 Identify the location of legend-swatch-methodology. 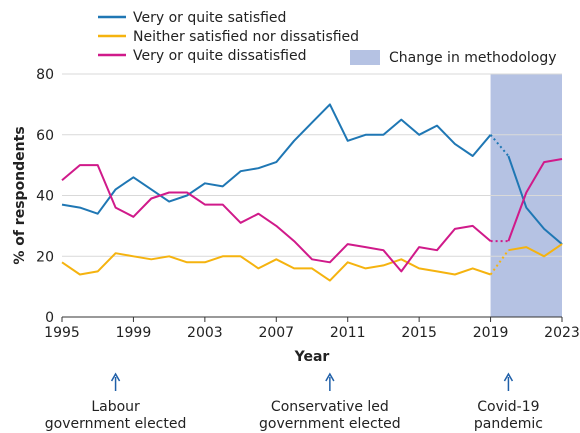
(365, 57).